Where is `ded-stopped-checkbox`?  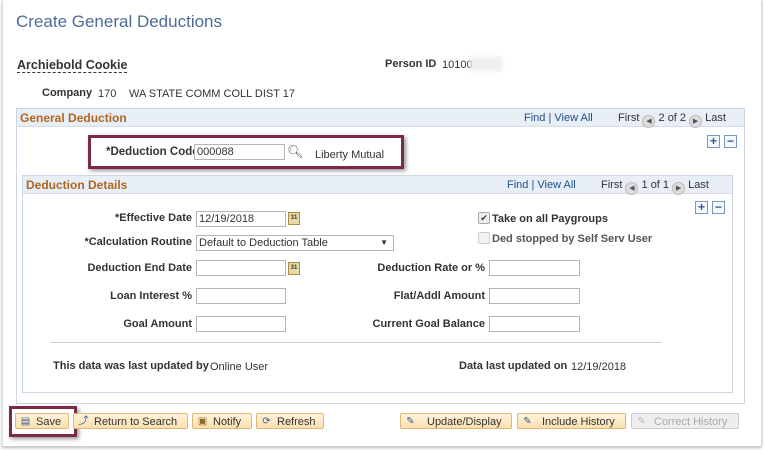
ded-stopped-checkbox is located at coordinates (484, 238).